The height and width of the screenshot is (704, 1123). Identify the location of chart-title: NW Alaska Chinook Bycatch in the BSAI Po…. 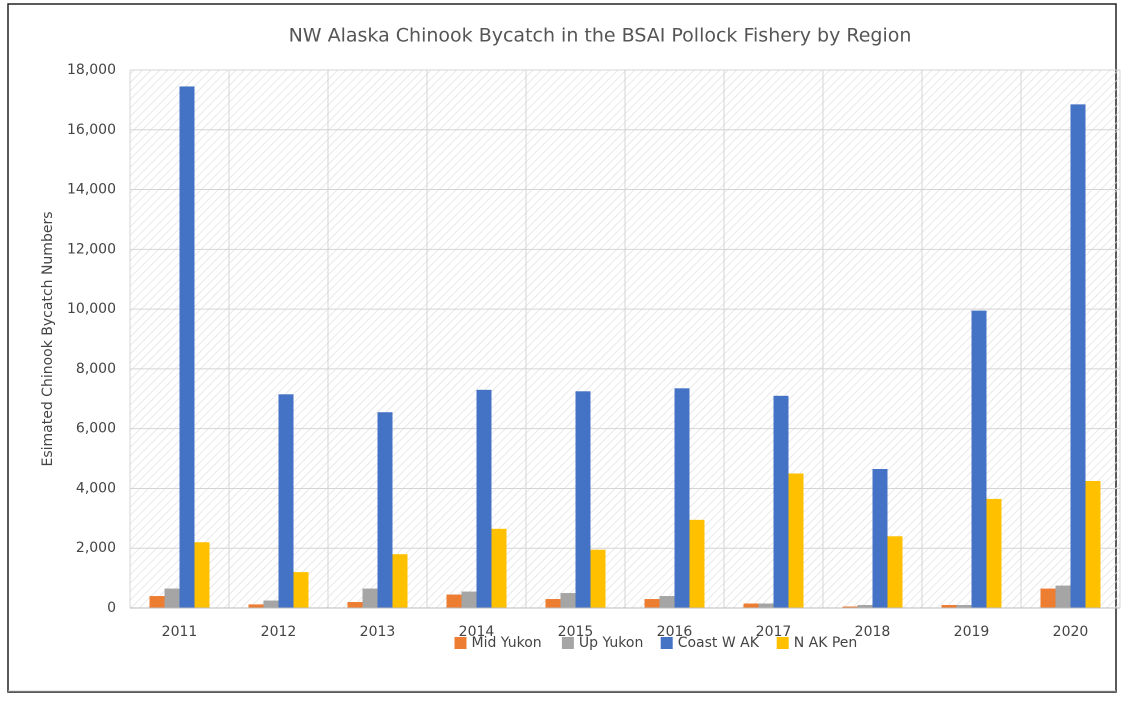
(600, 36).